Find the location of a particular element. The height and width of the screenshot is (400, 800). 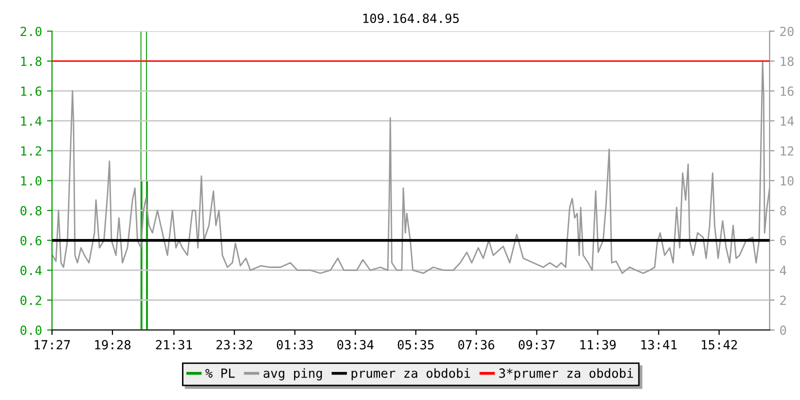

legend-label: avg ping is located at coordinates (293, 374).